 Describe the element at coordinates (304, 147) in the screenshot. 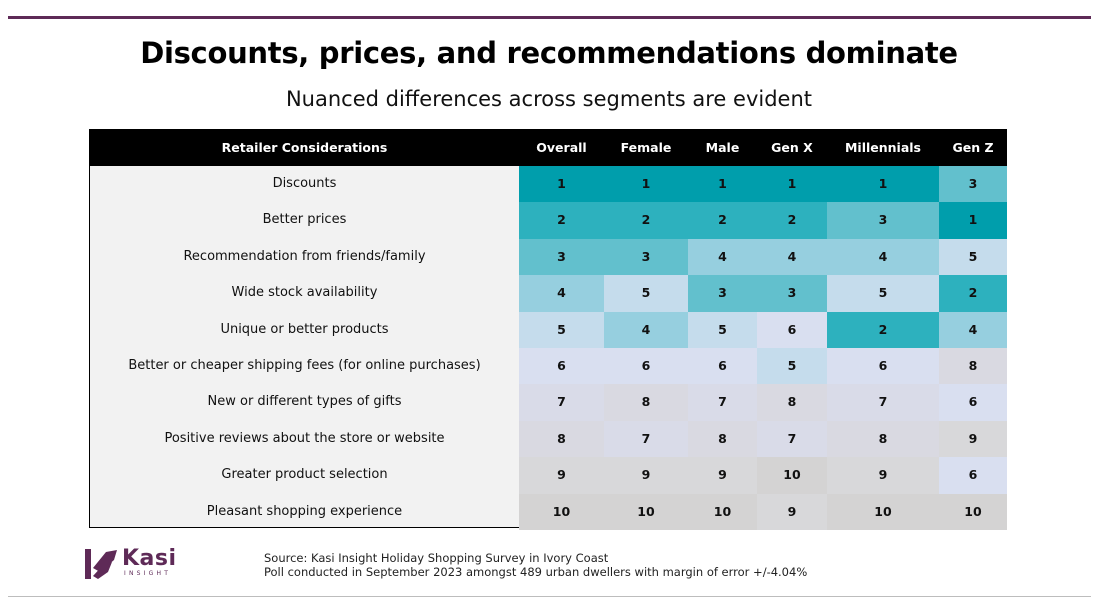

I see `header-label: Retailer Considerations` at that location.